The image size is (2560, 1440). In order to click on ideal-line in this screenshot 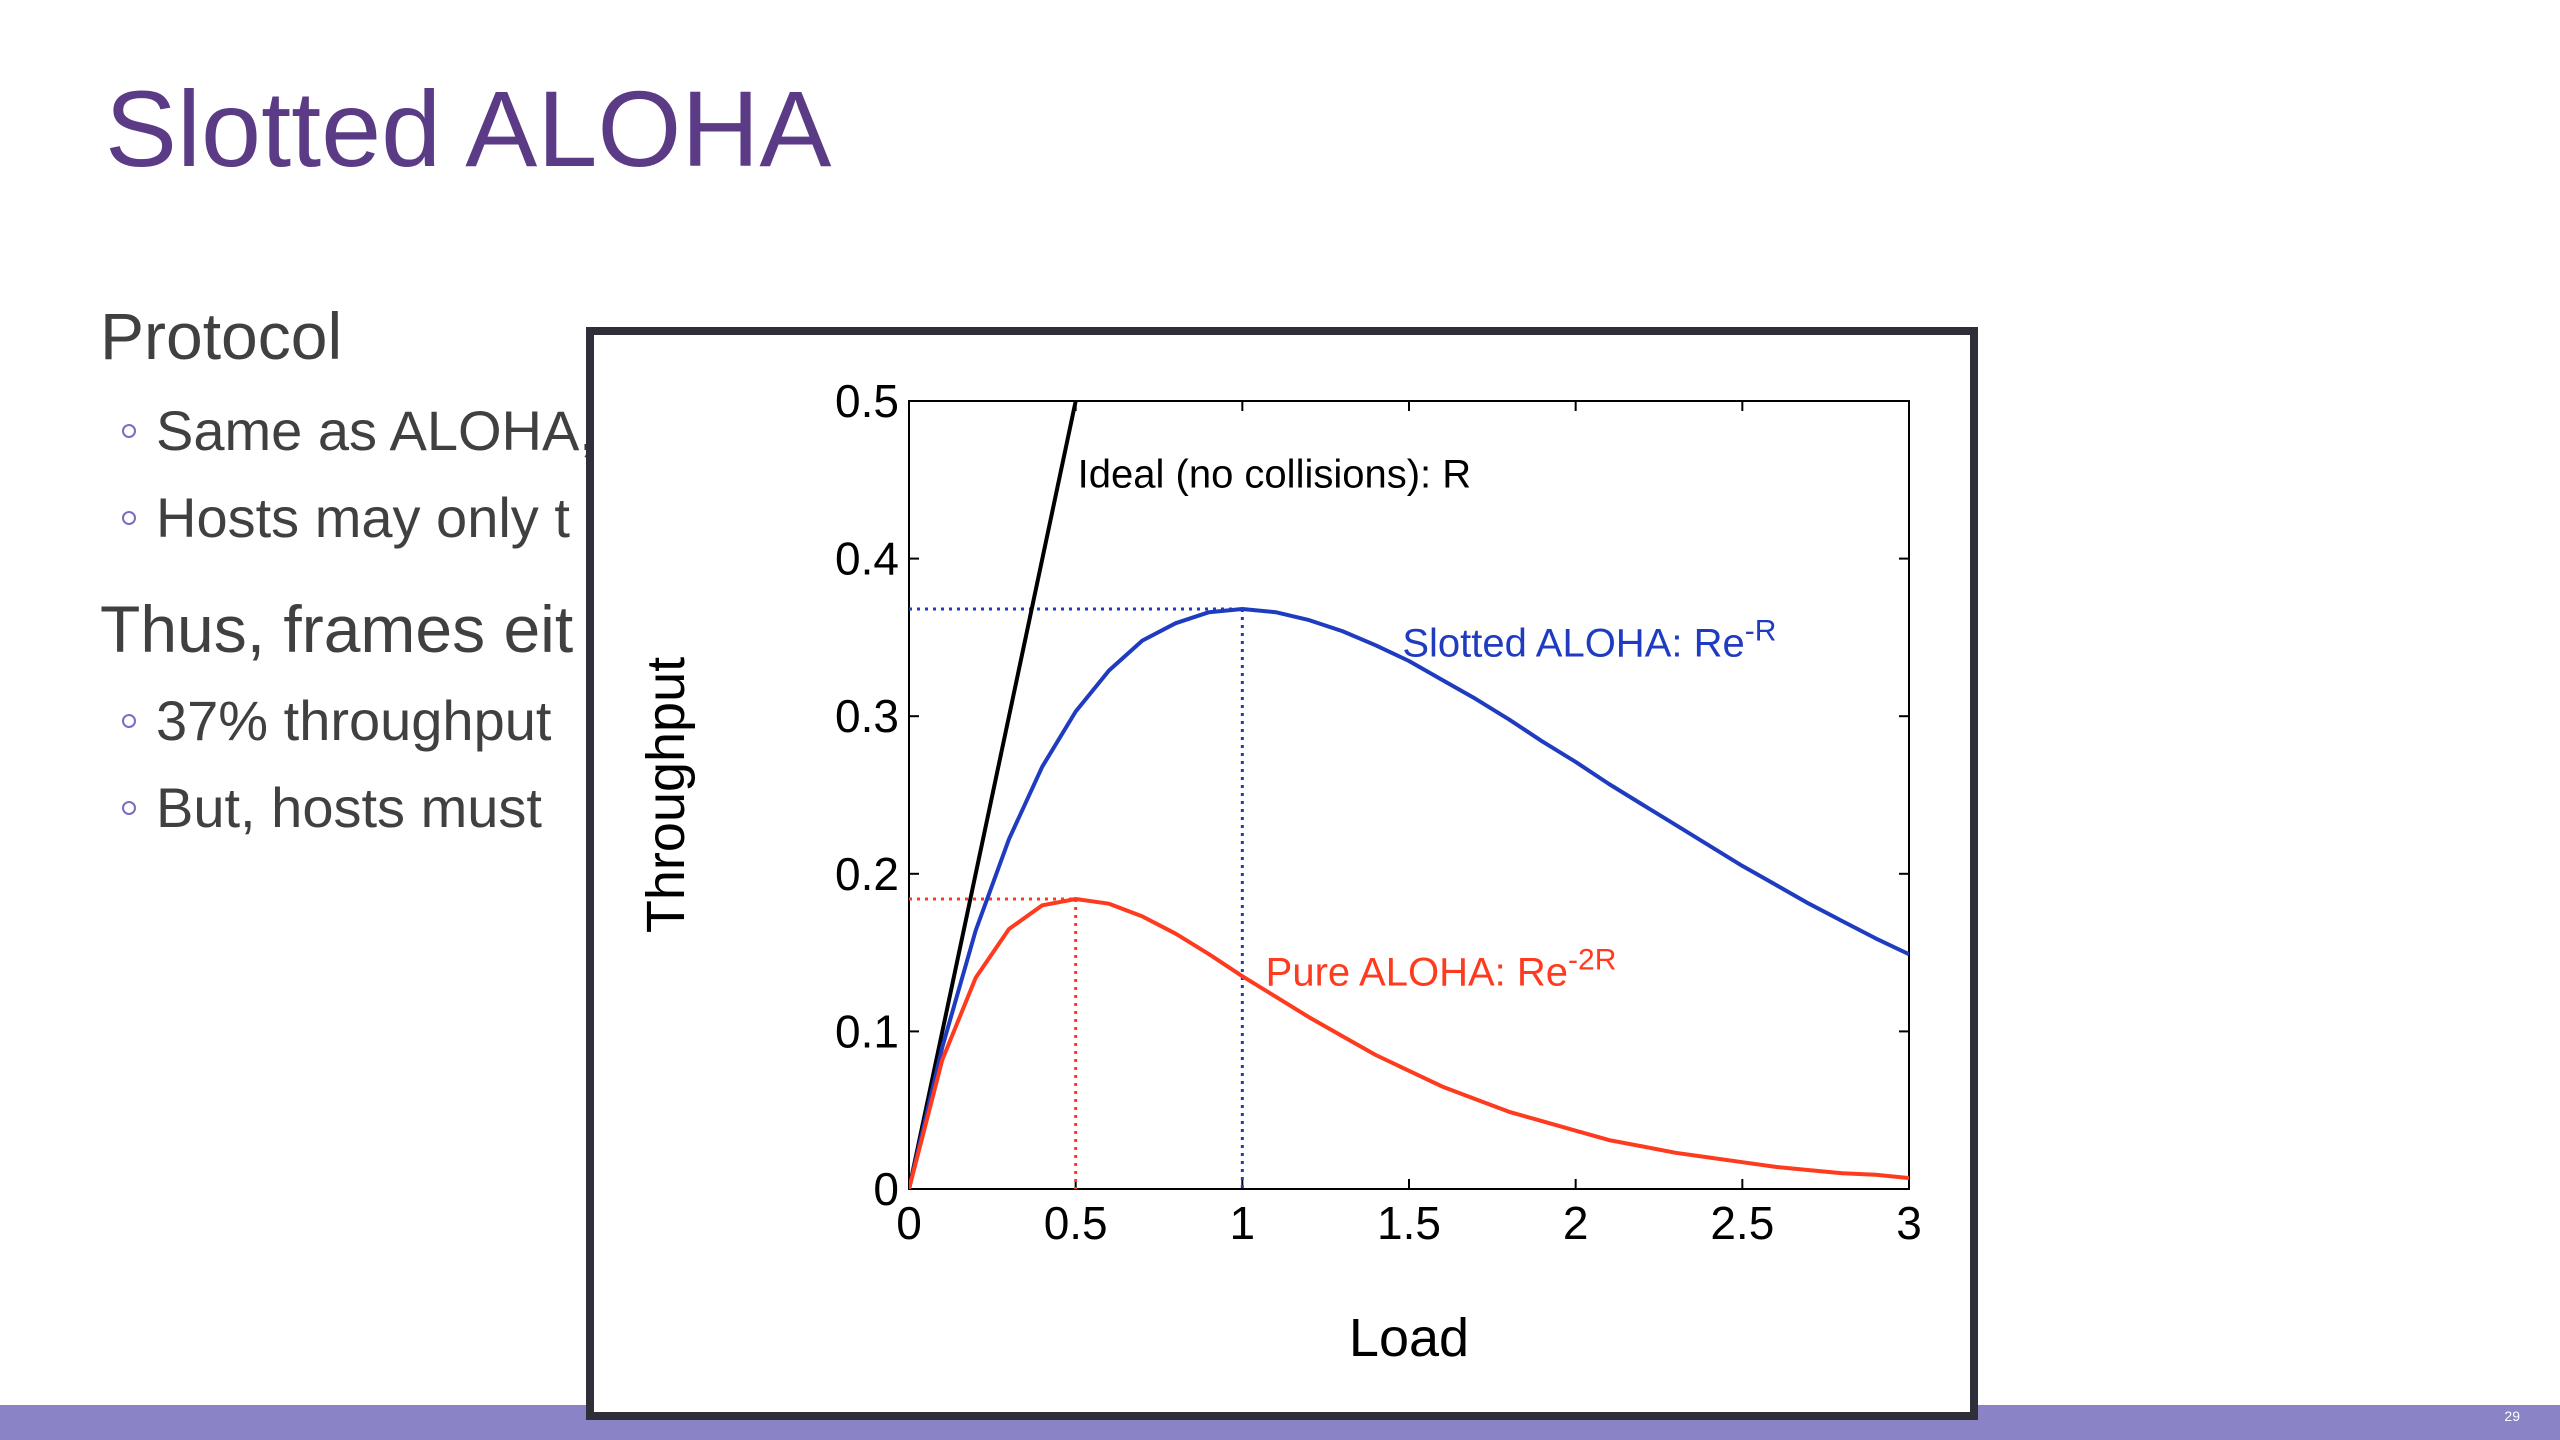, I will do `click(993, 795)`.